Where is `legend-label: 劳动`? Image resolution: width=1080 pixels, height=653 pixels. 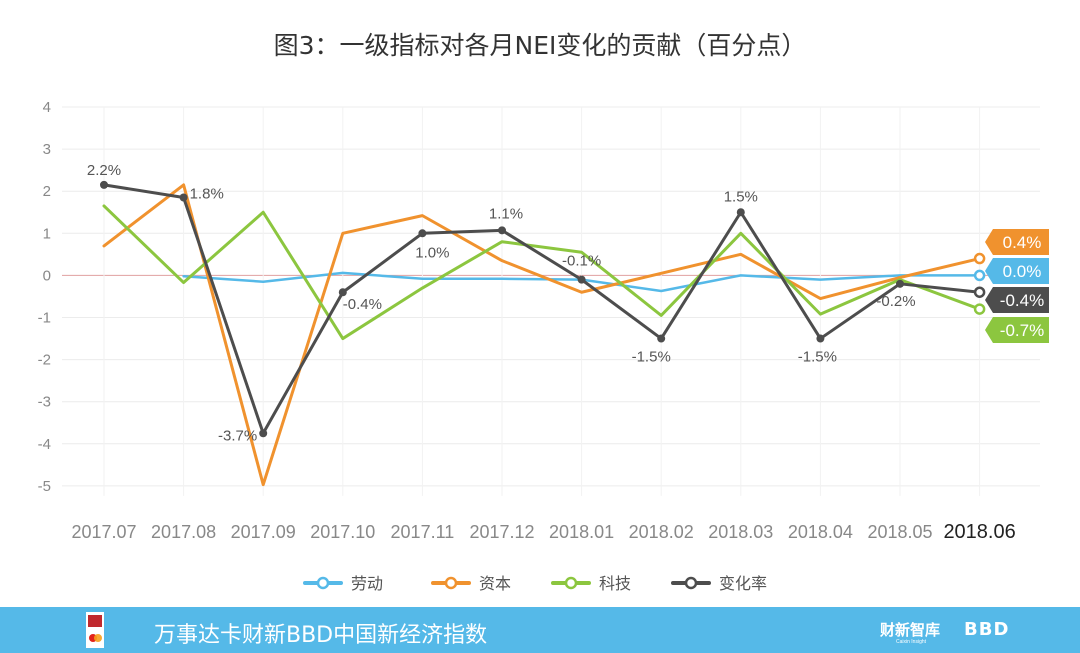
legend-label: 劳动 is located at coordinates (367, 583).